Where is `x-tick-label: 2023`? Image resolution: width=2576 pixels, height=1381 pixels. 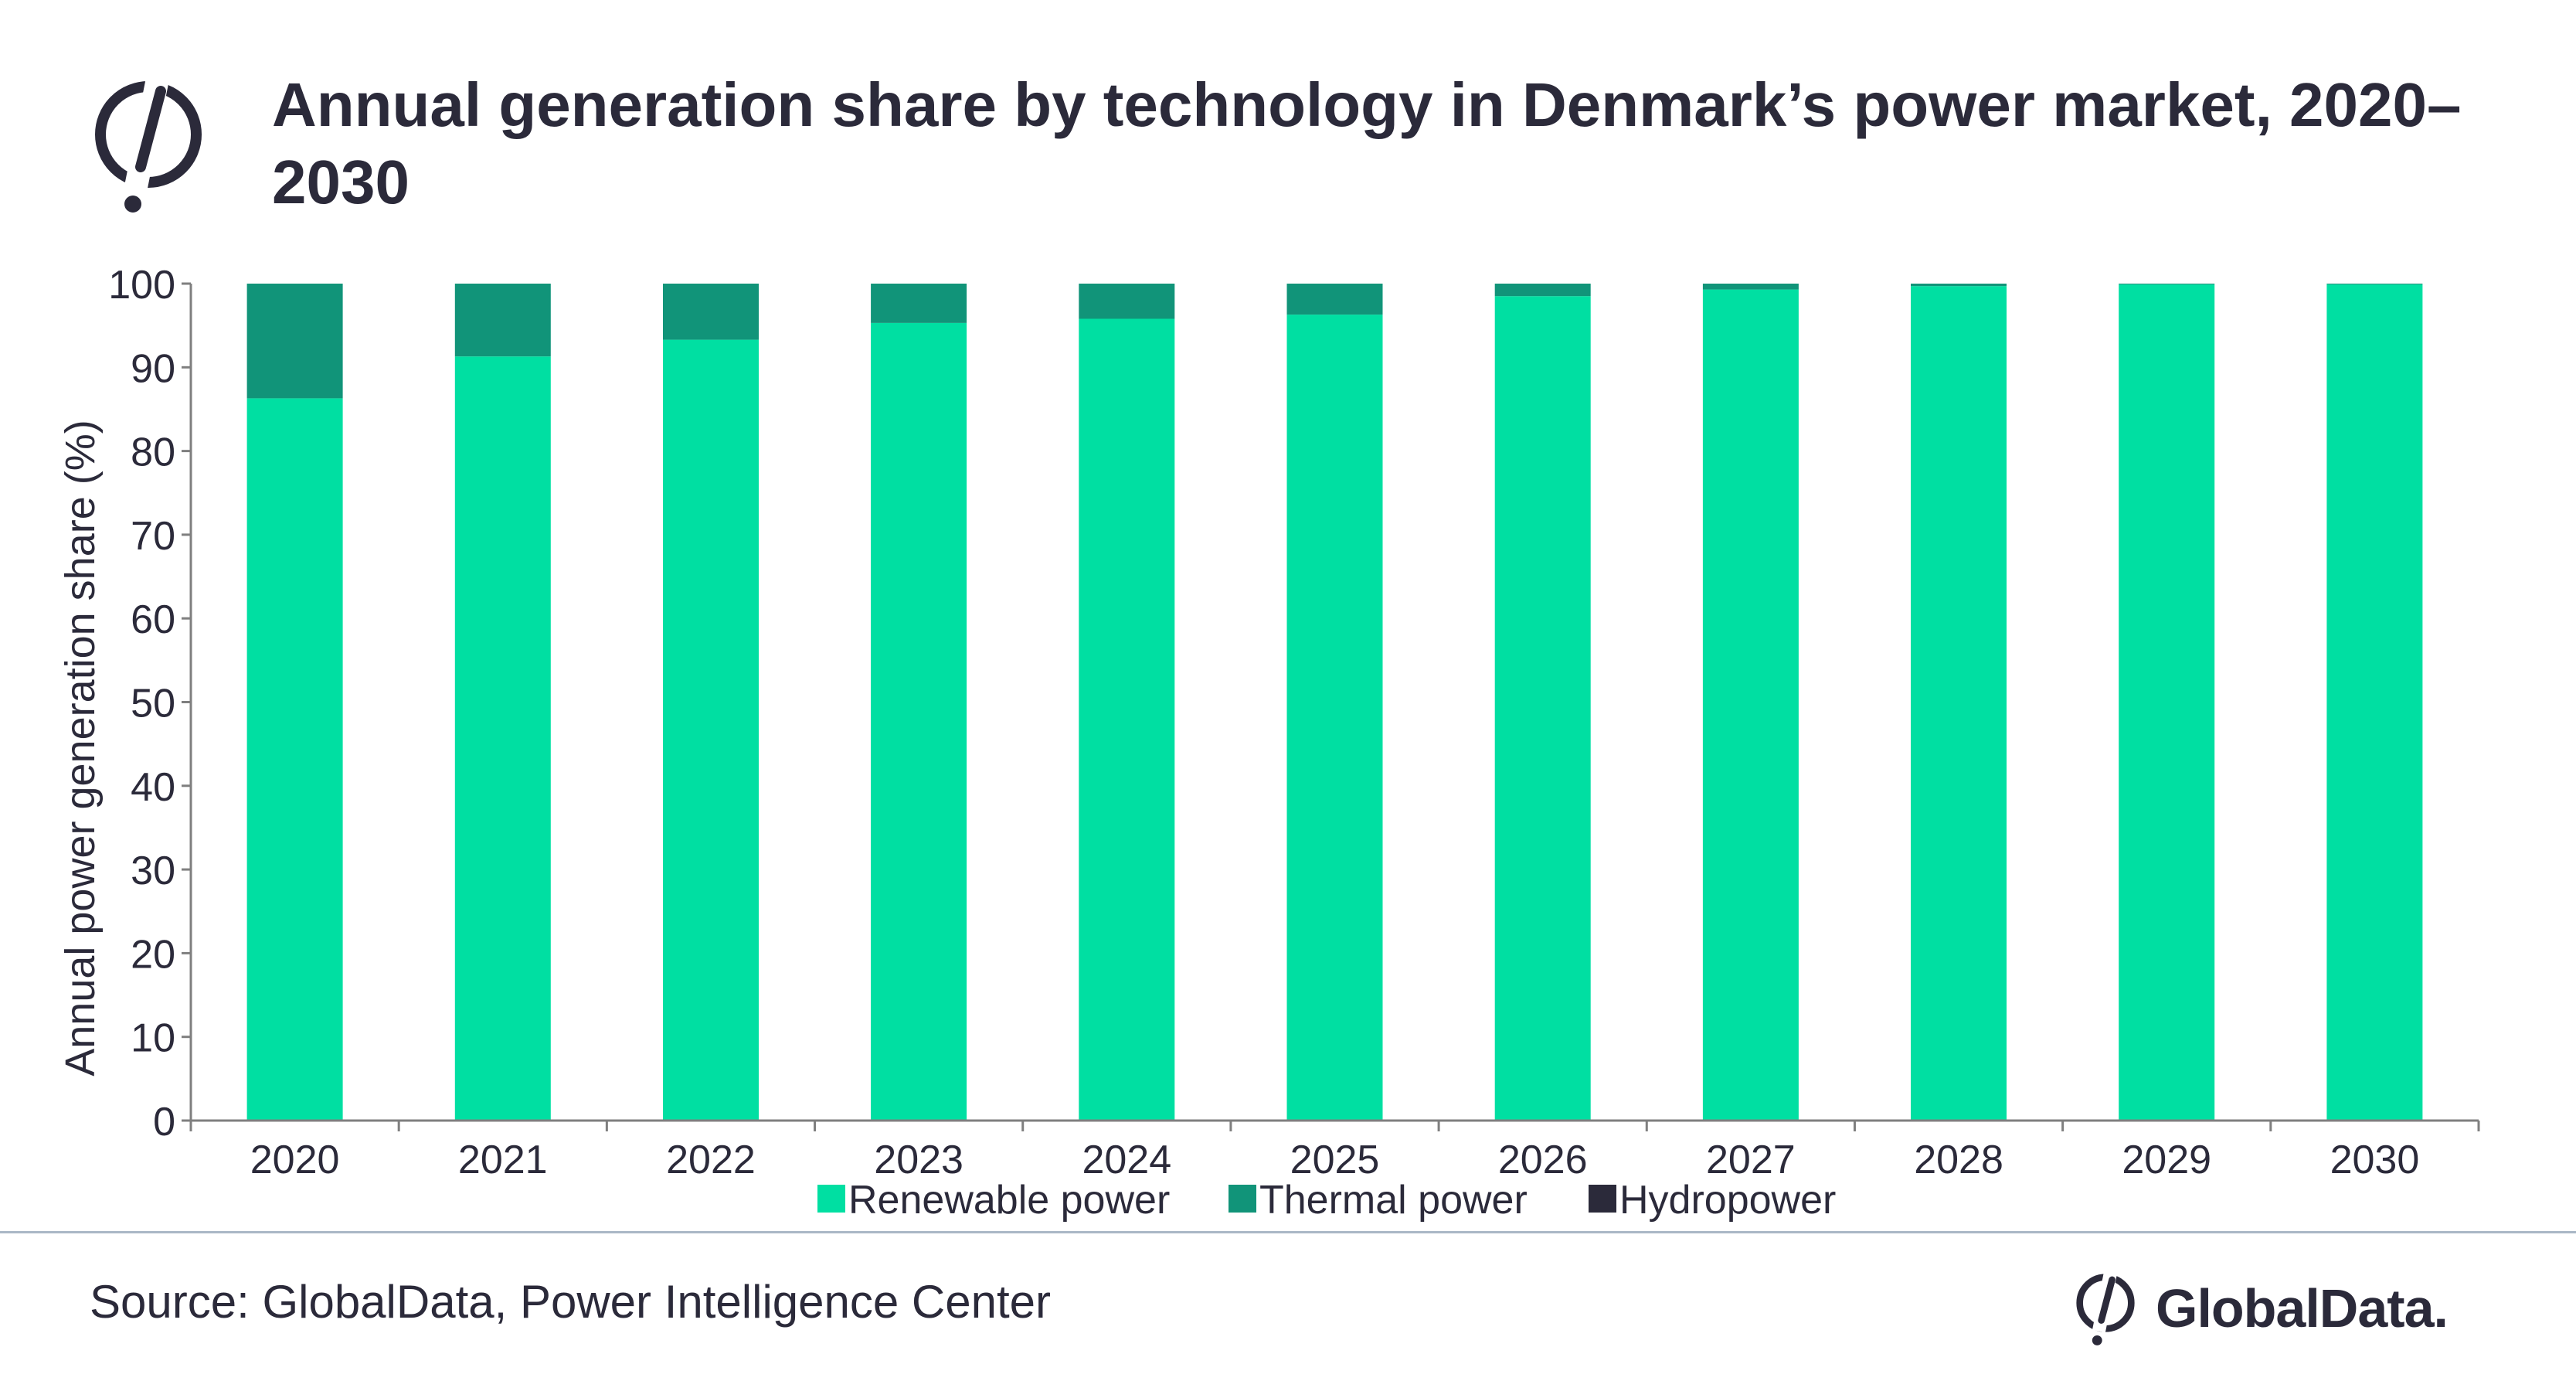
x-tick-label: 2023 is located at coordinates (918, 1160).